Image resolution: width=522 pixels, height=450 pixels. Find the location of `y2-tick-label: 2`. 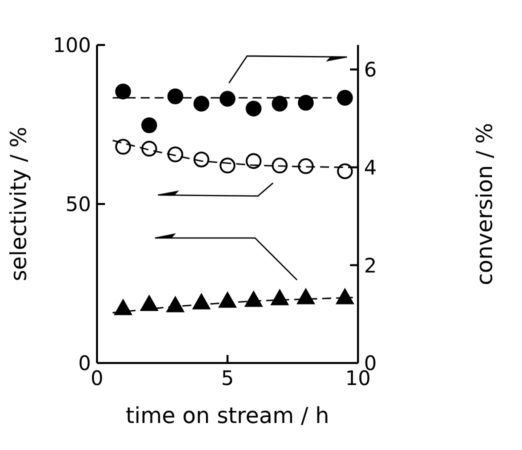

y2-tick-label: 2 is located at coordinates (370, 265).